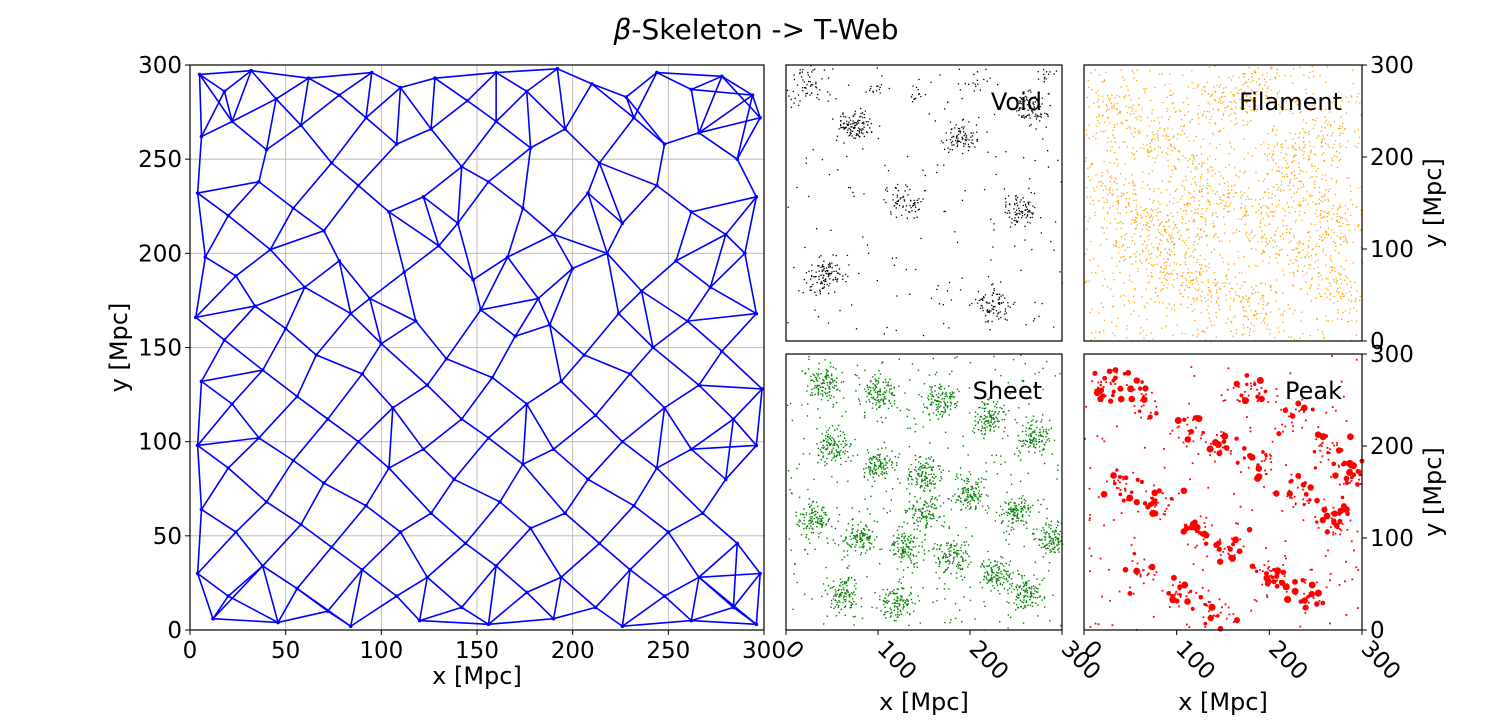 The height and width of the screenshot is (720, 1512). Describe the element at coordinates (1332, 321) in the screenshot. I see `point-2001` at that location.